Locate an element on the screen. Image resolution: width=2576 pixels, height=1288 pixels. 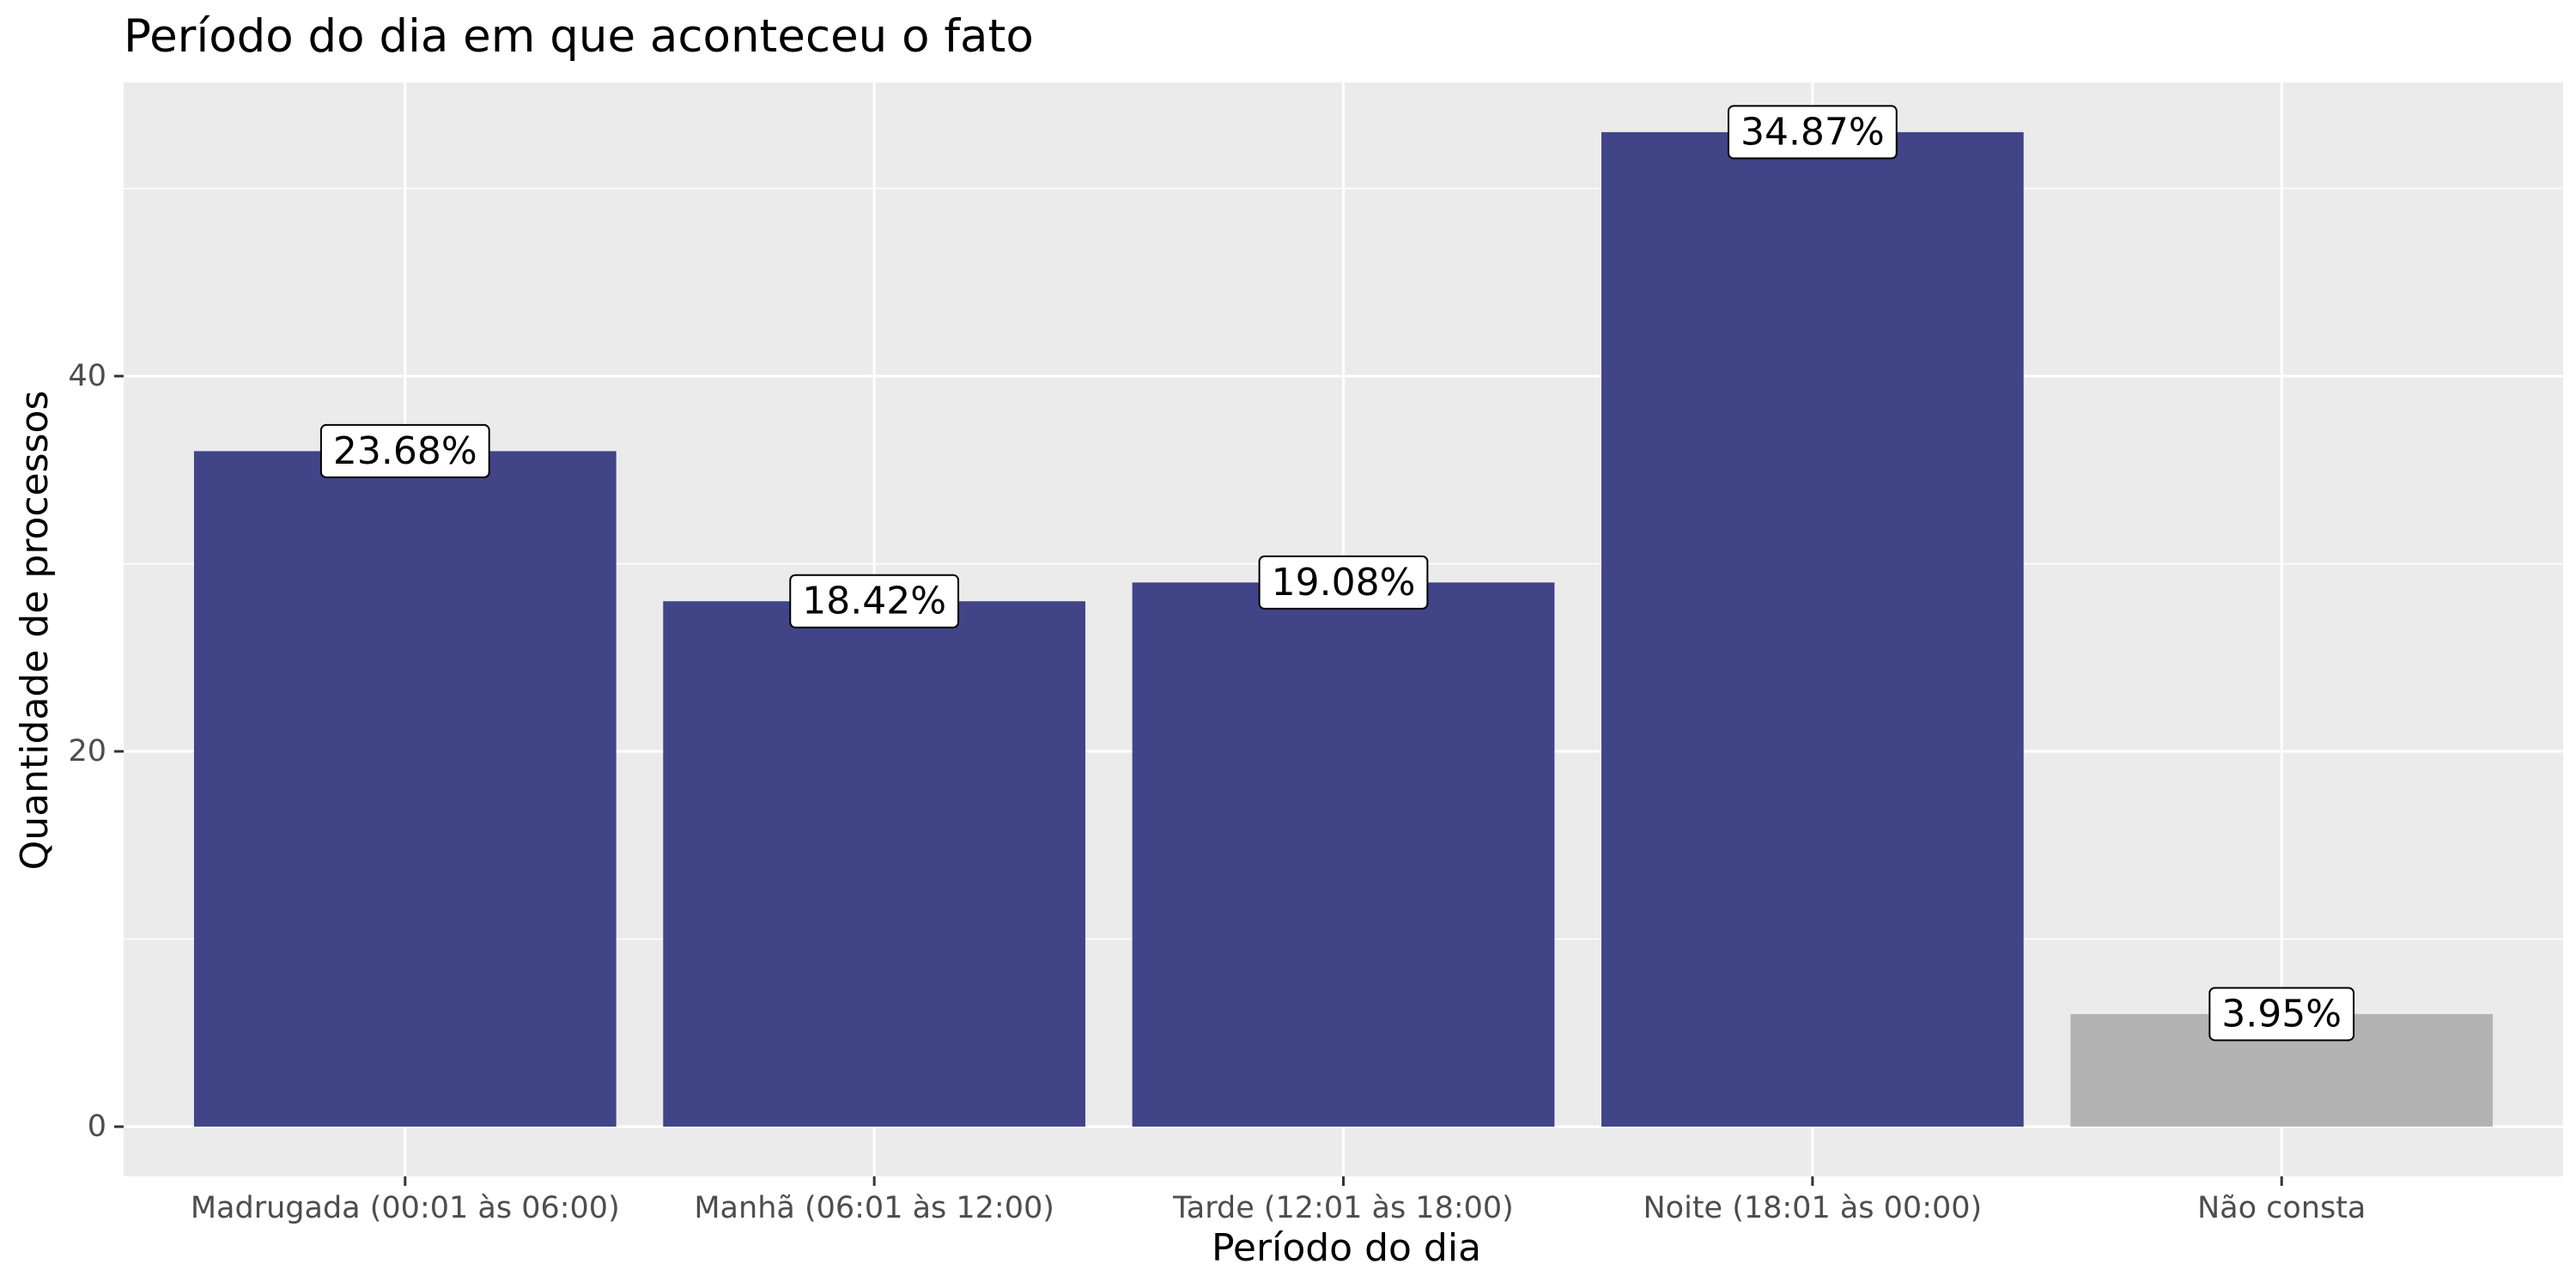
data-label: 18.42% is located at coordinates (874, 601).